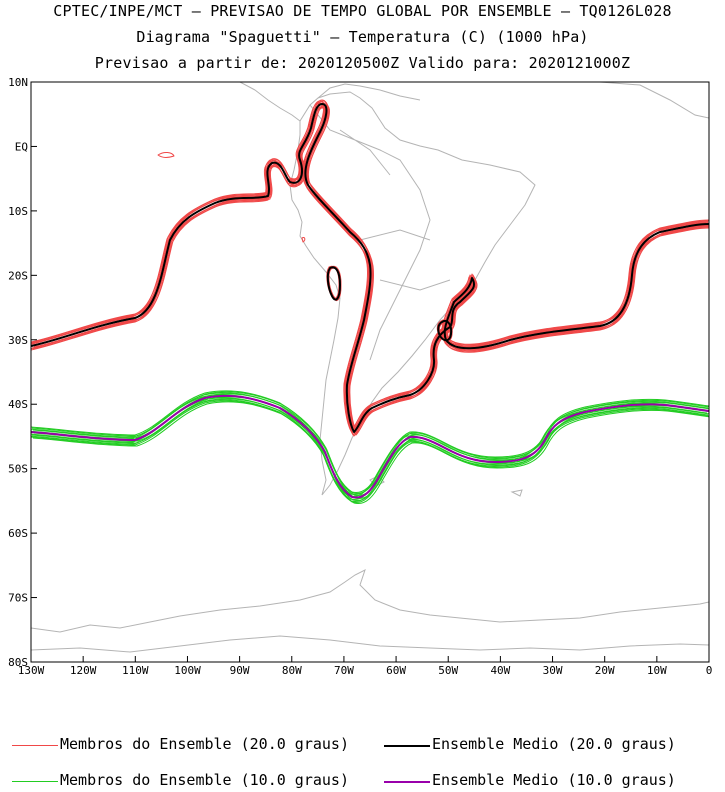 The height and width of the screenshot is (792, 725). What do you see at coordinates (380, 232) in the screenshot?
I see `country-borders` at bounding box center [380, 232].